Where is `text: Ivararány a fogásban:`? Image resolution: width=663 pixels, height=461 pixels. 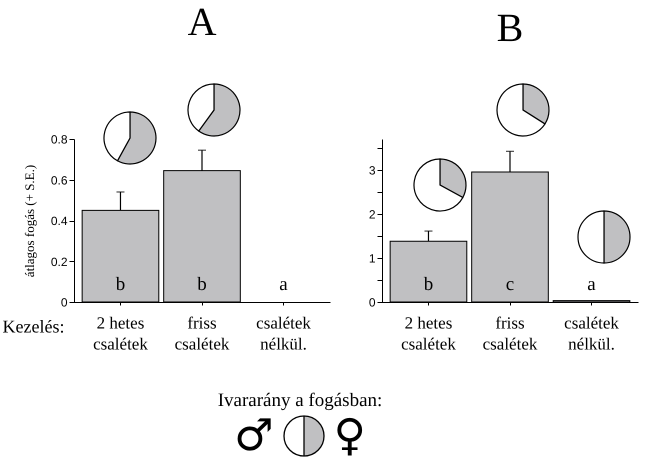 text: Ivararány a fogásban: is located at coordinates (300, 401).